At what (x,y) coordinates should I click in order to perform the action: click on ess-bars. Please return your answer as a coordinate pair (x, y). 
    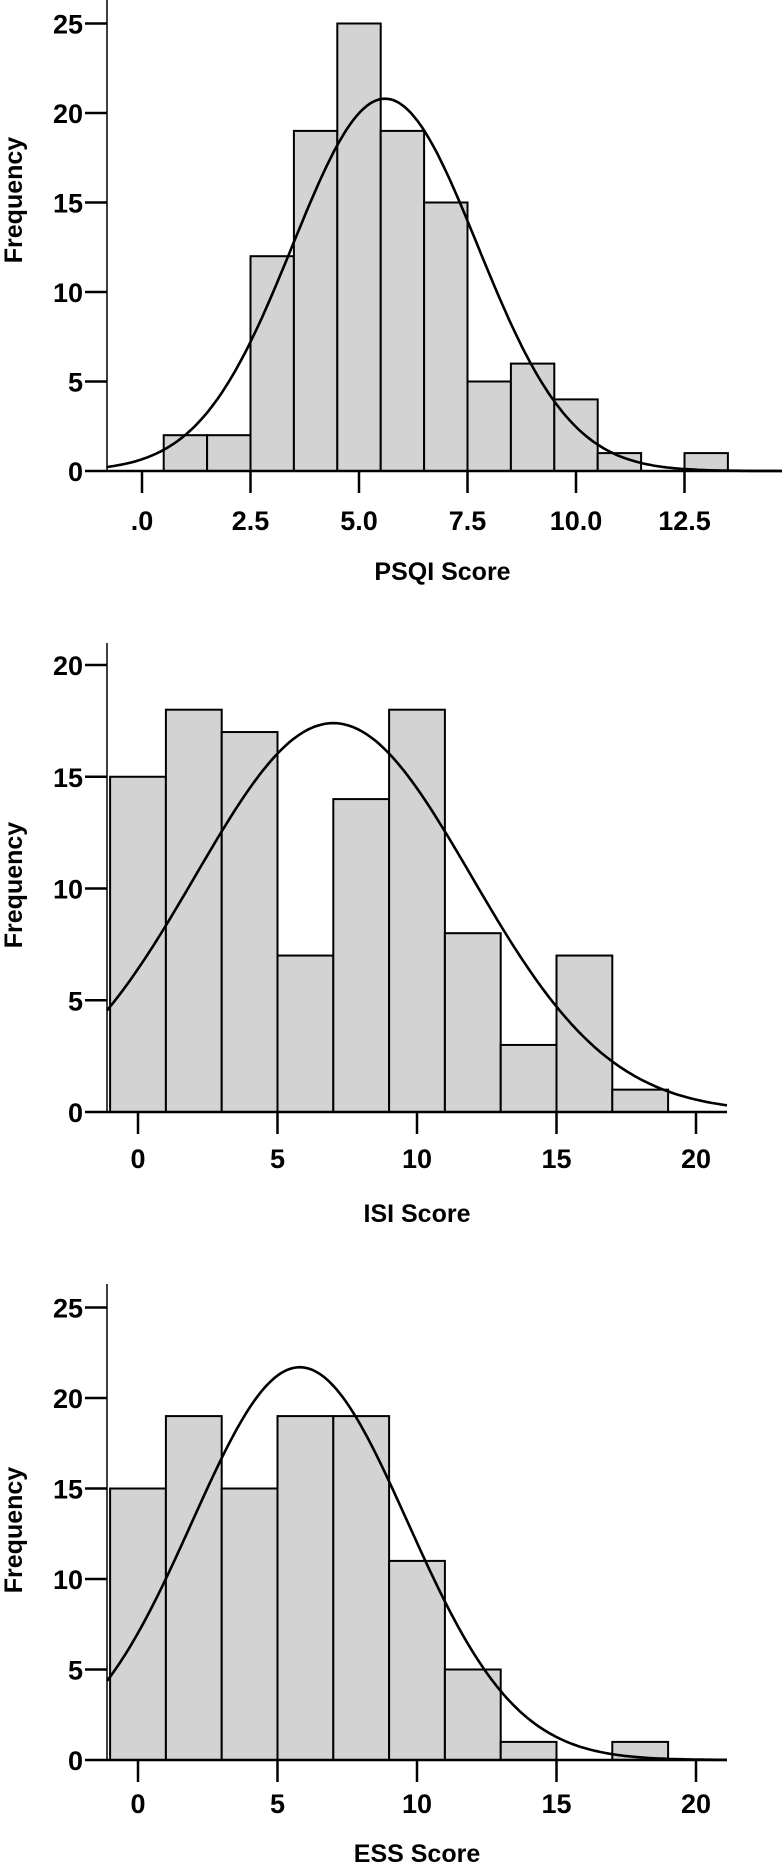
    Looking at the image, I should click on (389, 1588).